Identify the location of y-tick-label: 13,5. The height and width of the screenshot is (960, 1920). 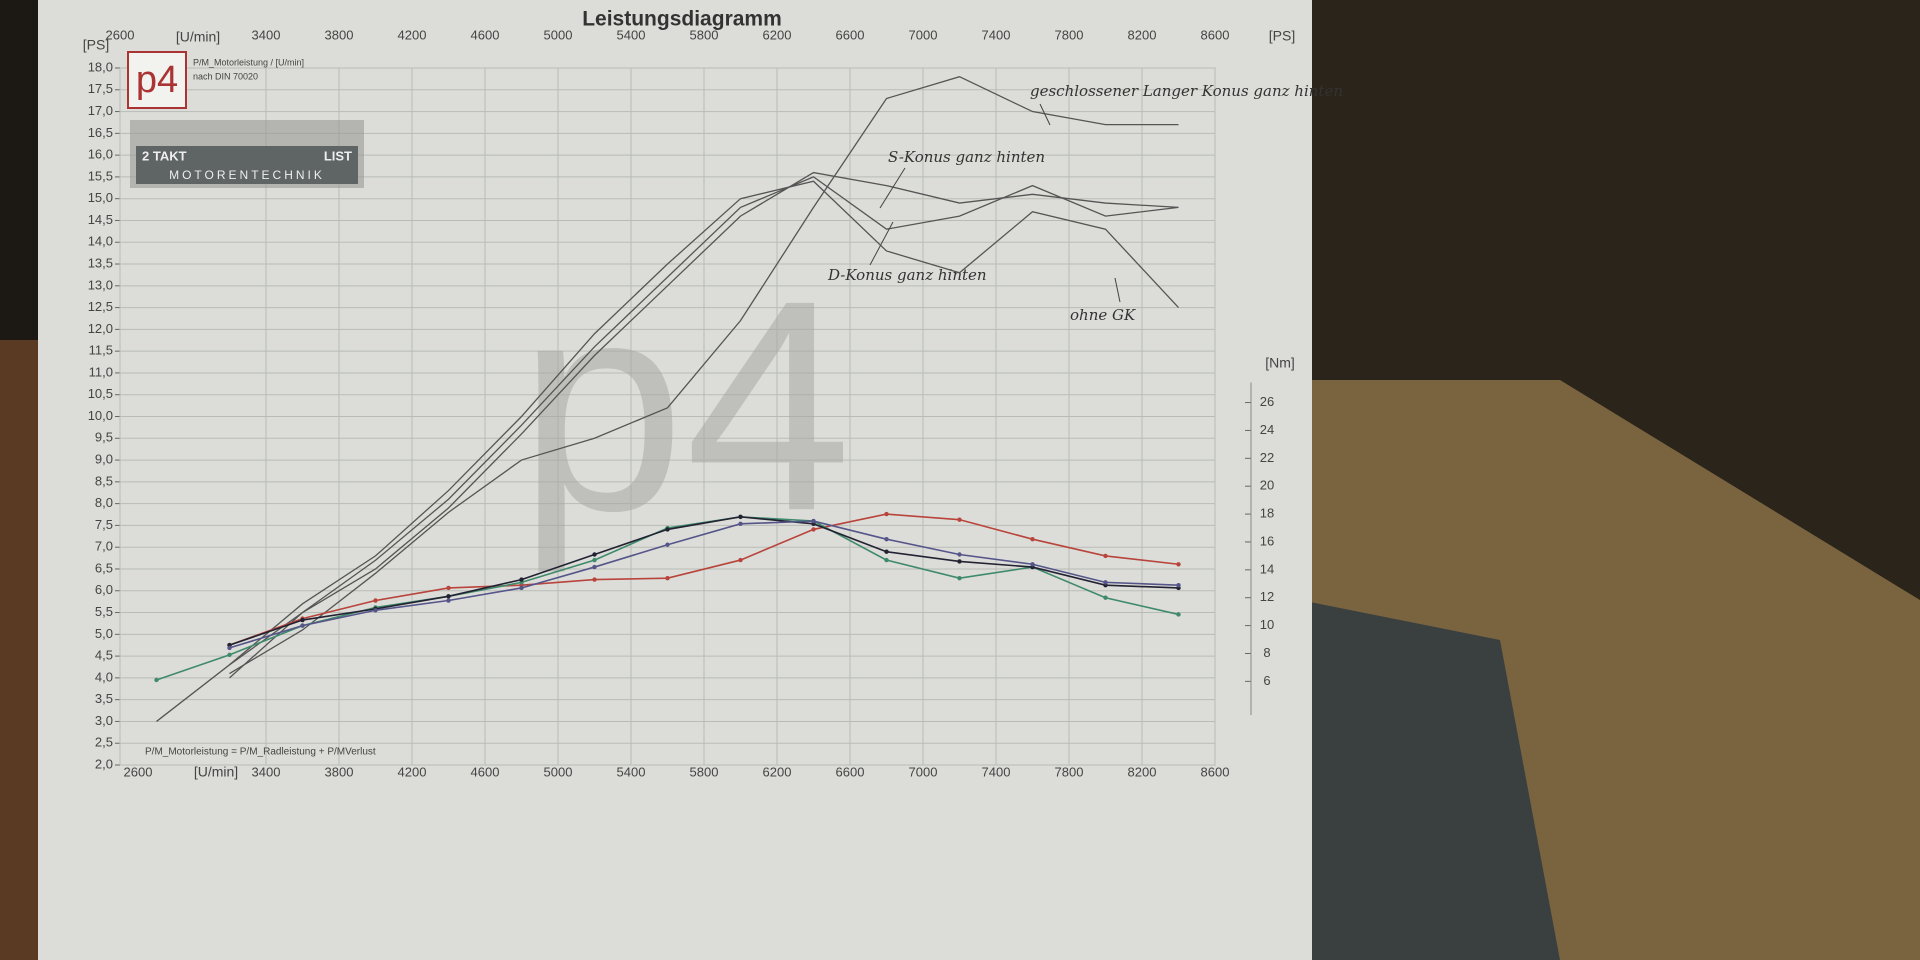
(100, 262).